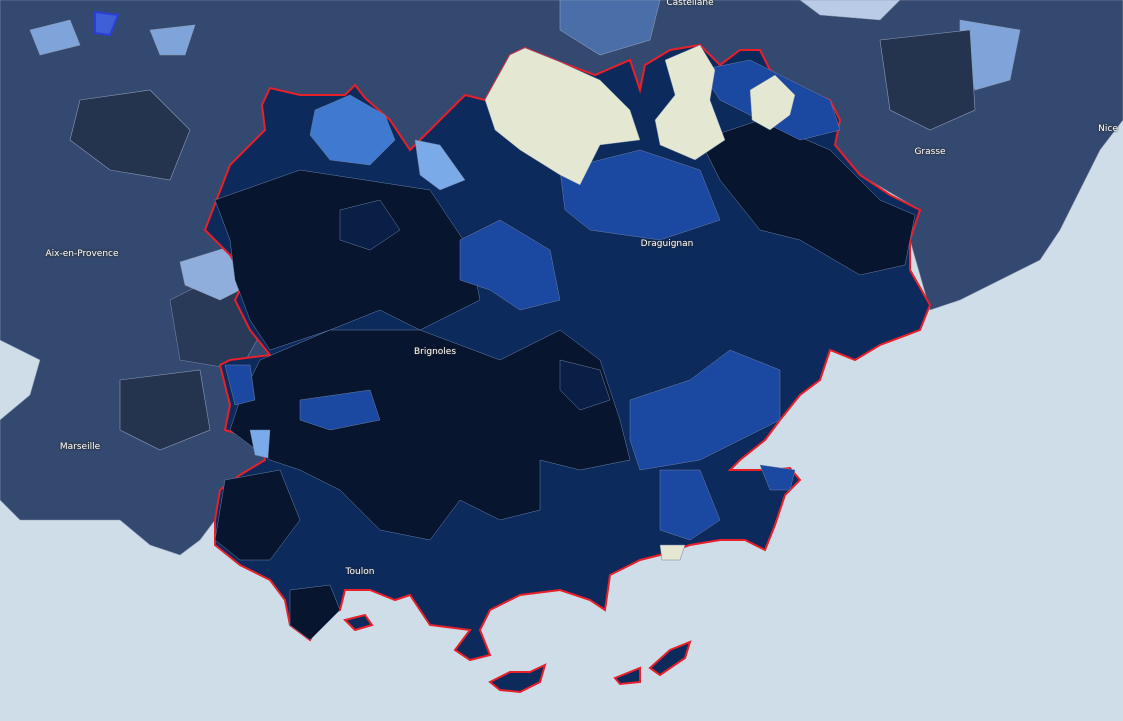 The image size is (1123, 721). What do you see at coordinates (667, 244) in the screenshot?
I see `city-label-draguignan: Draguignan` at bounding box center [667, 244].